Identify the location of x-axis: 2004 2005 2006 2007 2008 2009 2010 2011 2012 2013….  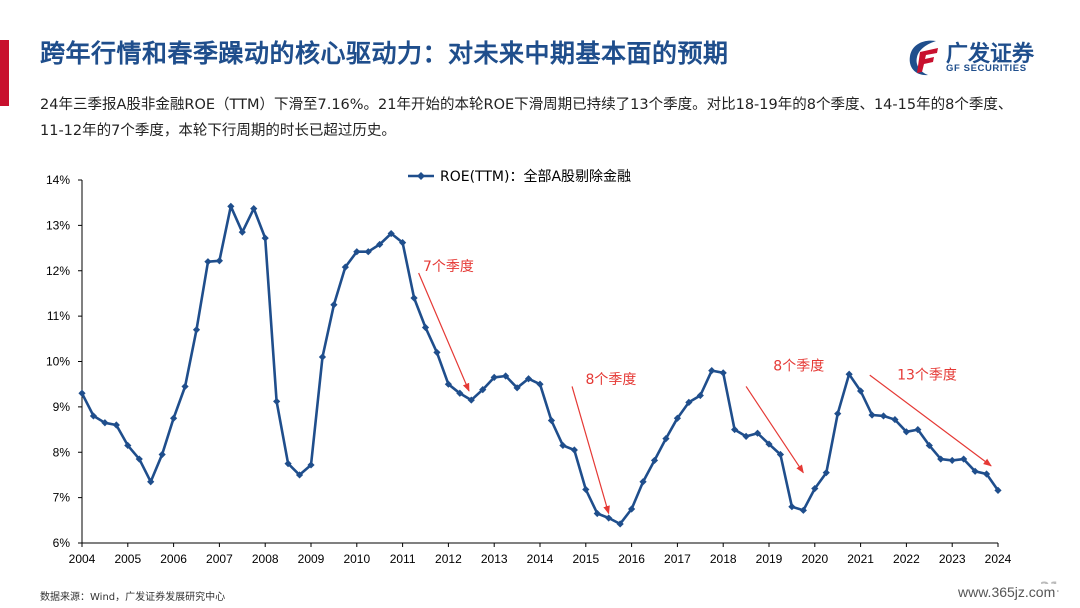
(540, 554).